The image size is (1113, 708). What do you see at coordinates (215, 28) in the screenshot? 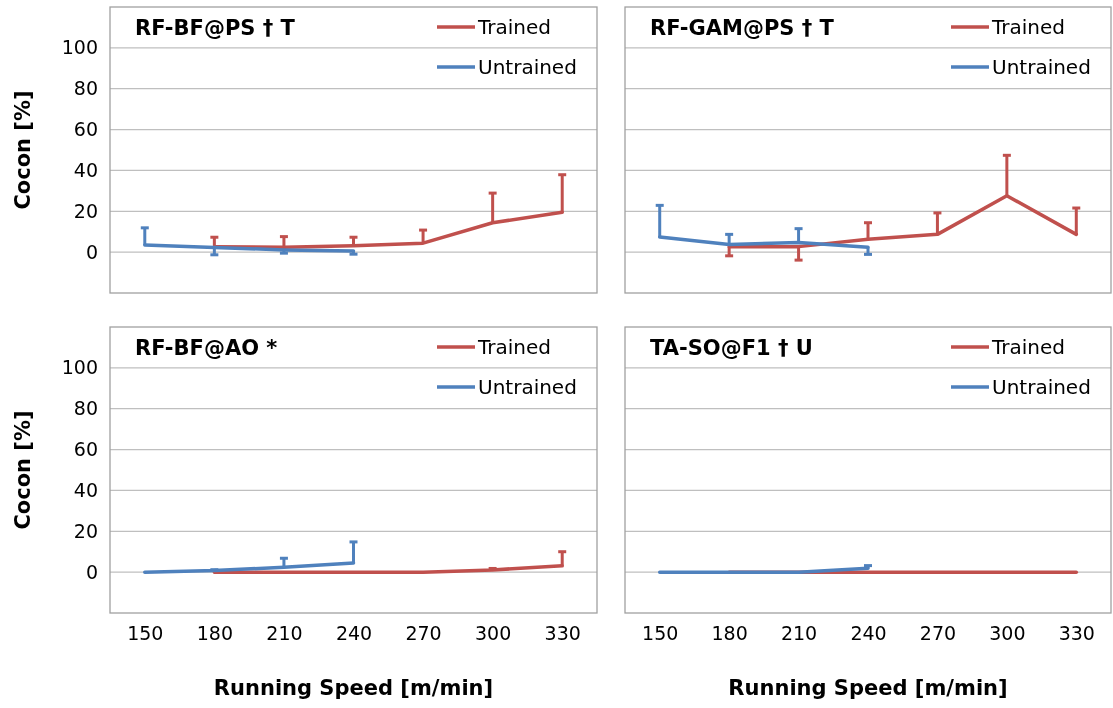
I see `chart-title: RF-BF@PS † T` at bounding box center [215, 28].